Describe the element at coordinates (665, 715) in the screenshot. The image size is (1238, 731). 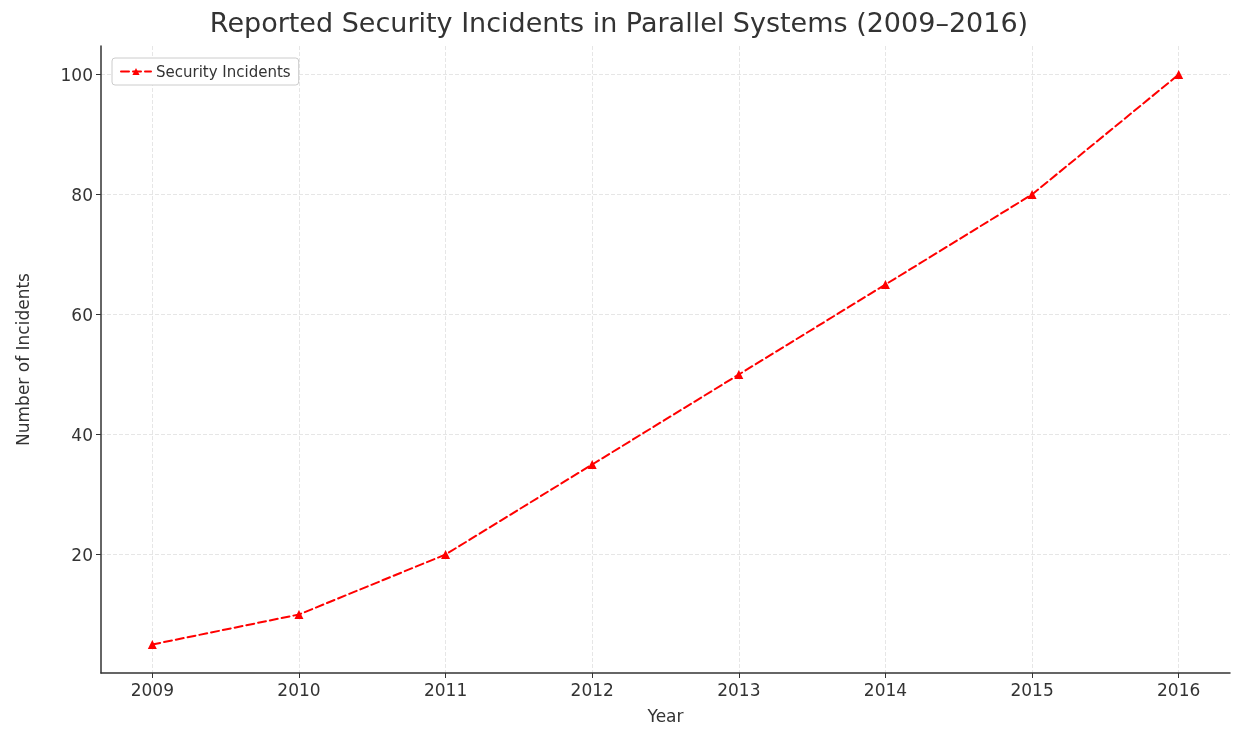
I see `x-axis-title: Year` at that location.